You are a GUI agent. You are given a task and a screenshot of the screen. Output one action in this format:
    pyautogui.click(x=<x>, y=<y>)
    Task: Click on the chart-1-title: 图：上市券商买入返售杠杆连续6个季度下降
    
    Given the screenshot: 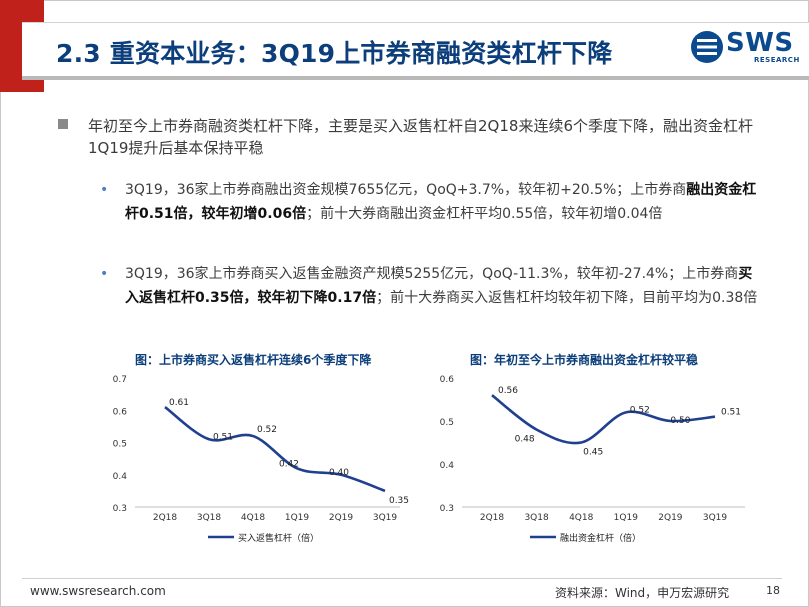 What is the action you would take?
    pyautogui.click(x=253, y=360)
    